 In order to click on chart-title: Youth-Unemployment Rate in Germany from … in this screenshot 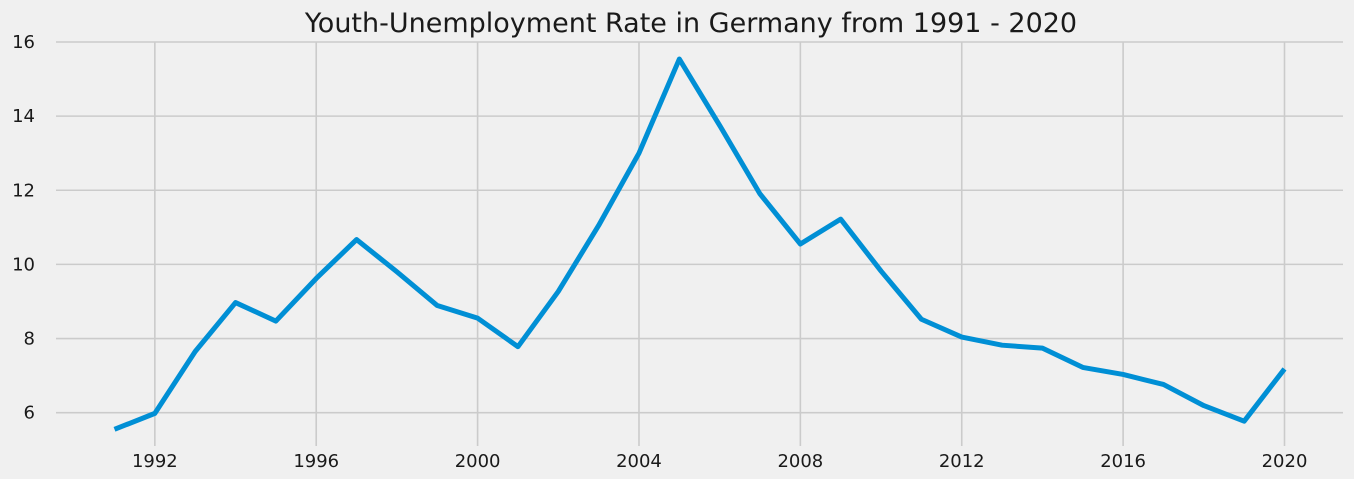, I will do `click(690, 23)`.